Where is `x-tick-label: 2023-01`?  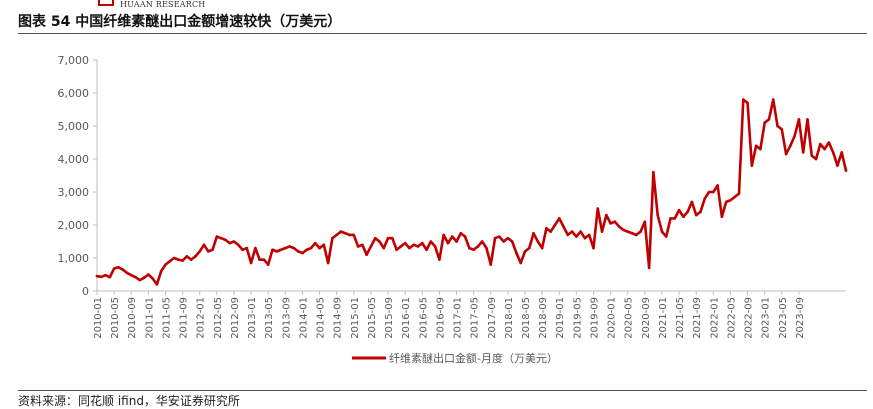
x-tick-label: 2023-01 is located at coordinates (766, 318).